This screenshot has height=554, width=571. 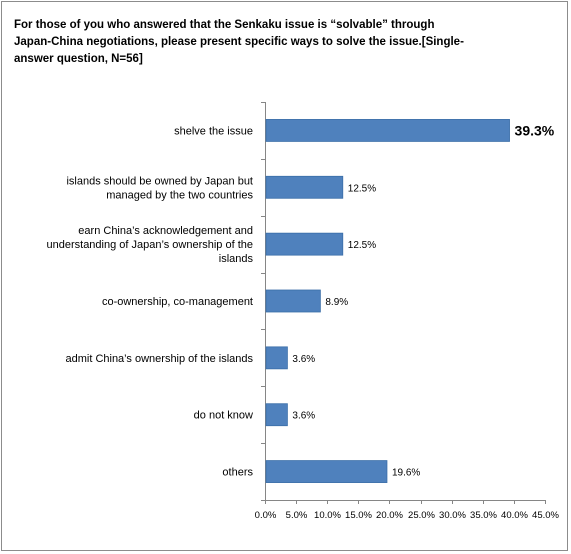 I want to click on category-label: islands should be owned by Japan but, so click(x=159, y=181).